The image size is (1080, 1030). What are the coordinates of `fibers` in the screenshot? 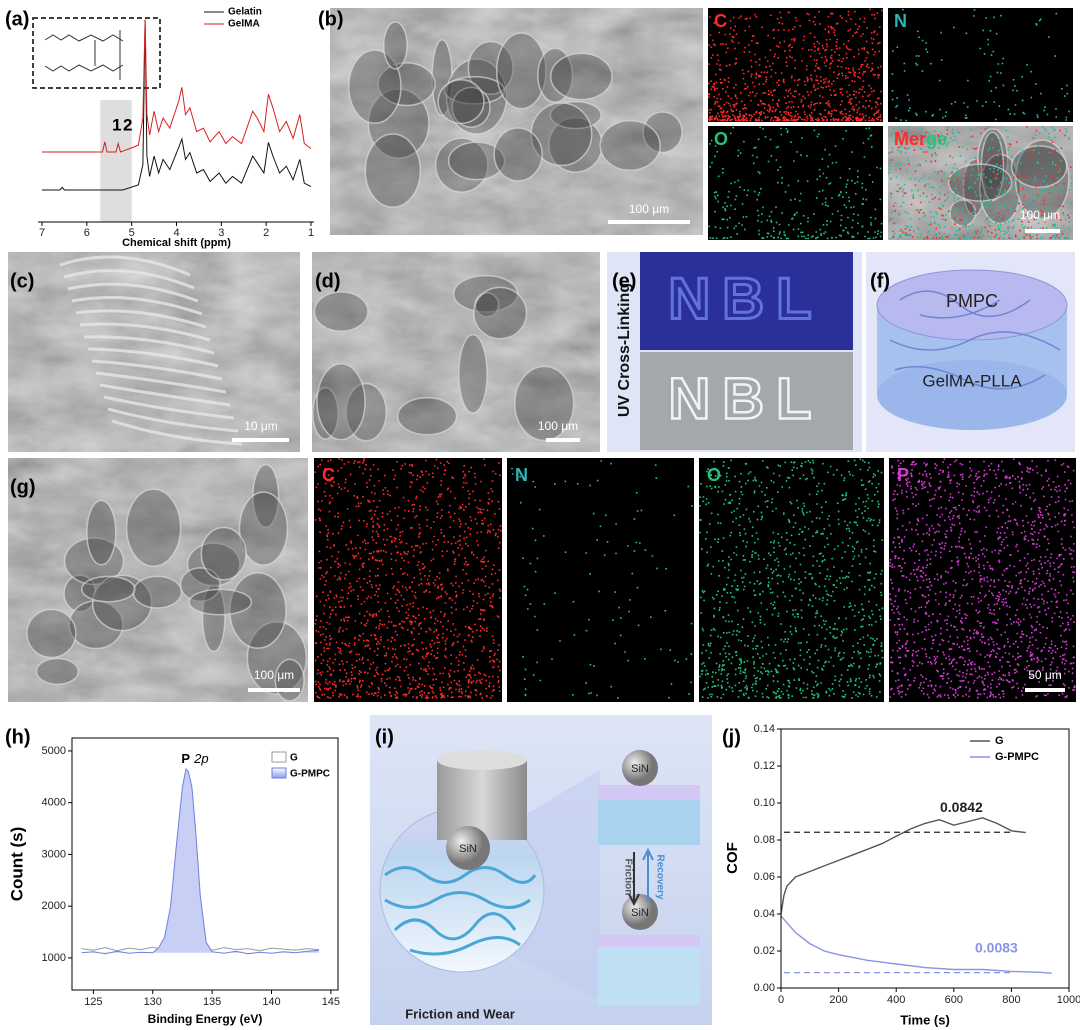 It's located at (975, 340).